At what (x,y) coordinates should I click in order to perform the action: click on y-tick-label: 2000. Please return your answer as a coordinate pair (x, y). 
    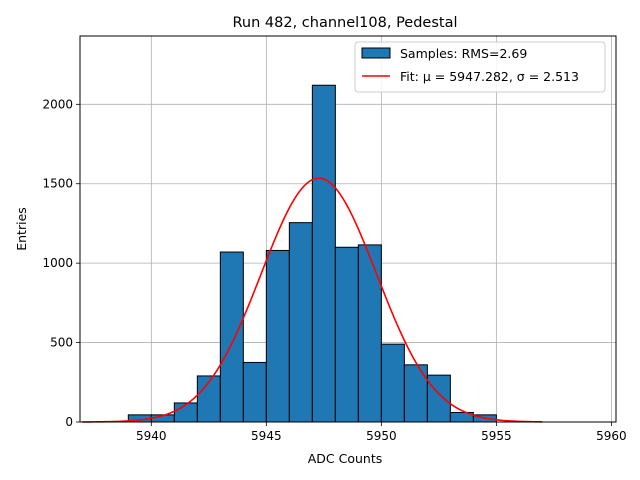
    Looking at the image, I should click on (57, 104).